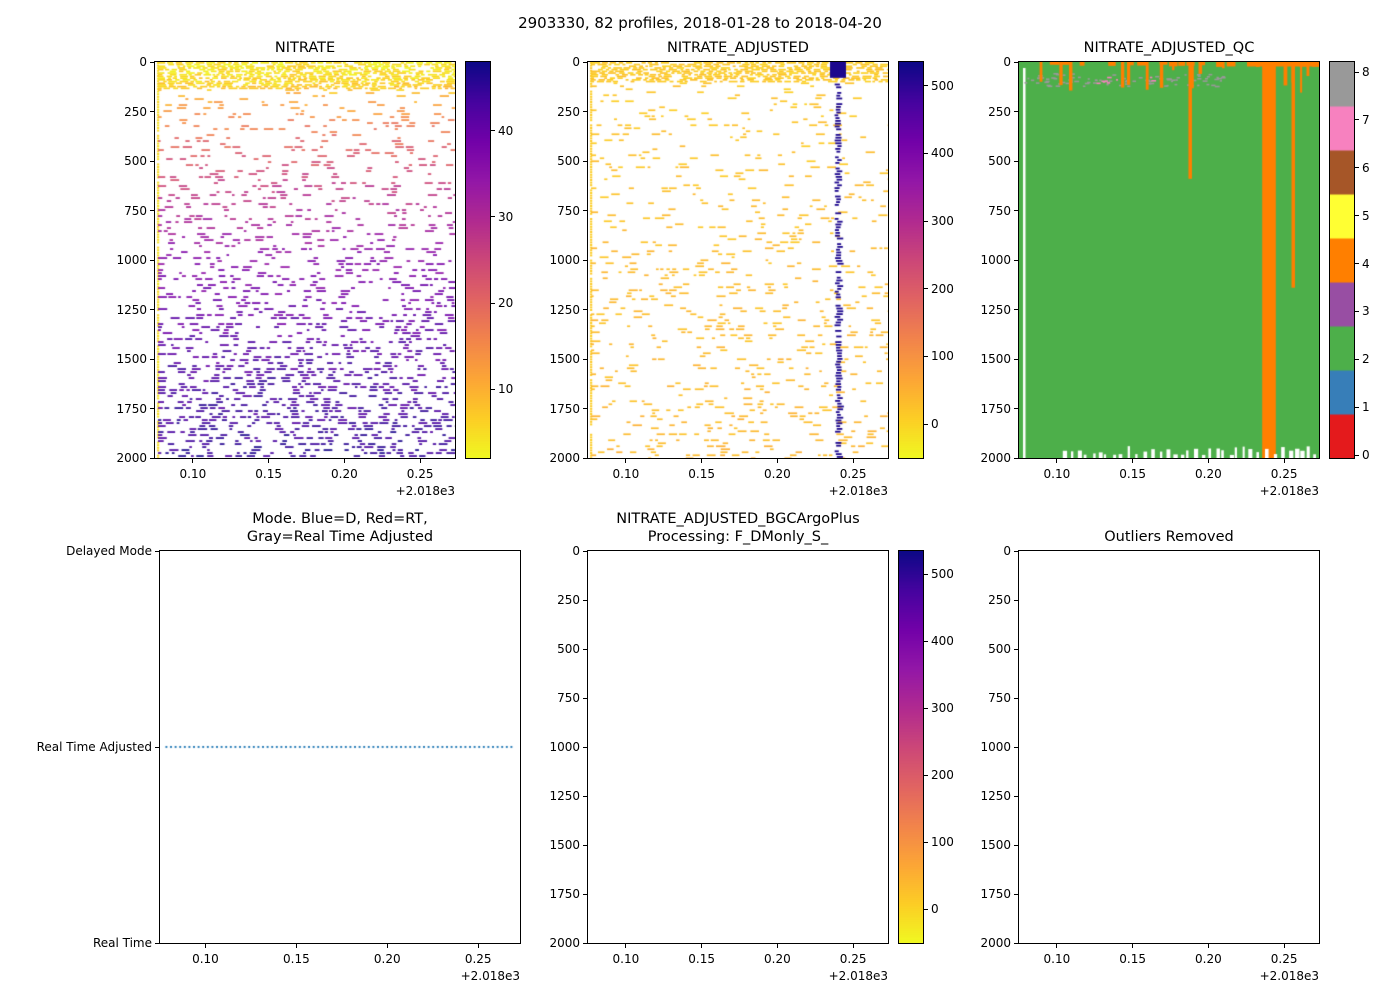 The height and width of the screenshot is (1000, 1400). Describe the element at coordinates (1169, 48) in the screenshot. I see `panel-title-nitrate-adjusted-qc: NITRATE_ADJUSTED_QC` at that location.